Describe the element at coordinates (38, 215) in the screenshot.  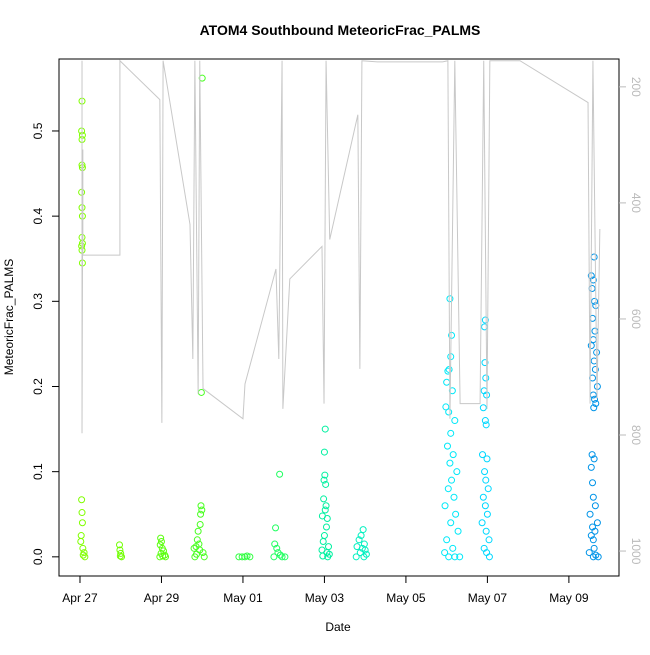
I see `y-tick-label: 0.4` at that location.